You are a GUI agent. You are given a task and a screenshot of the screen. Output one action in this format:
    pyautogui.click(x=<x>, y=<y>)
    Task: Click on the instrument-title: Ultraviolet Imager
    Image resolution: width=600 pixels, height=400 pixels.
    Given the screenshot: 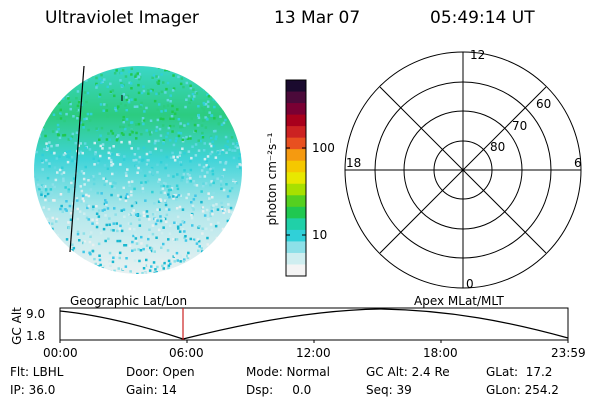 What is the action you would take?
    pyautogui.click(x=122, y=18)
    